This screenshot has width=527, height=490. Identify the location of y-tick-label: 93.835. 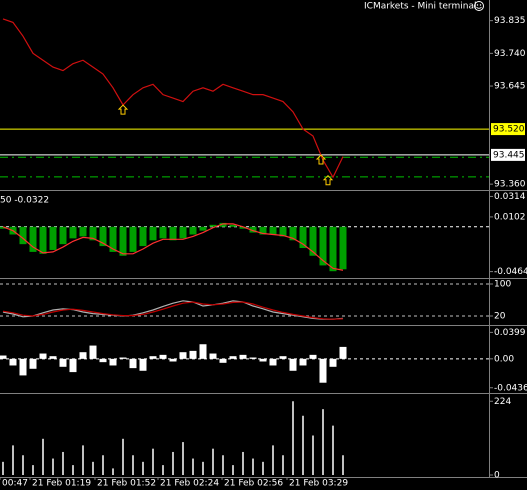
(510, 21).